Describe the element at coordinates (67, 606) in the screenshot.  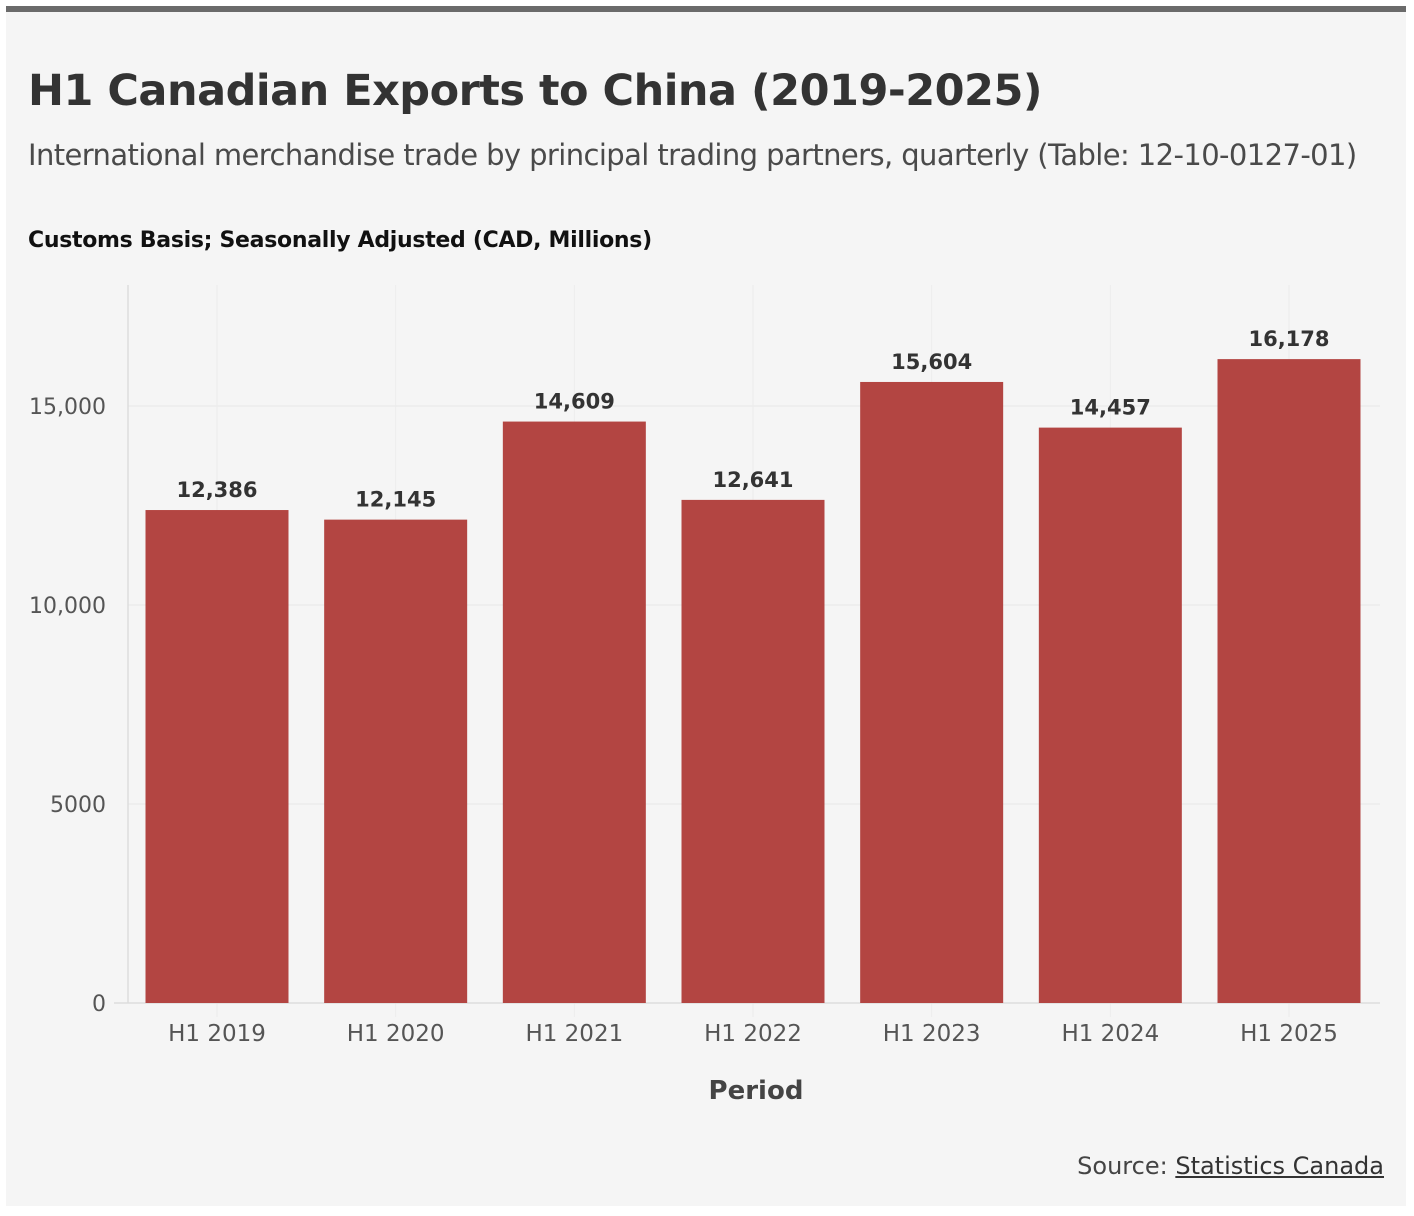
I see `y-tick-label: 10,000` at that location.